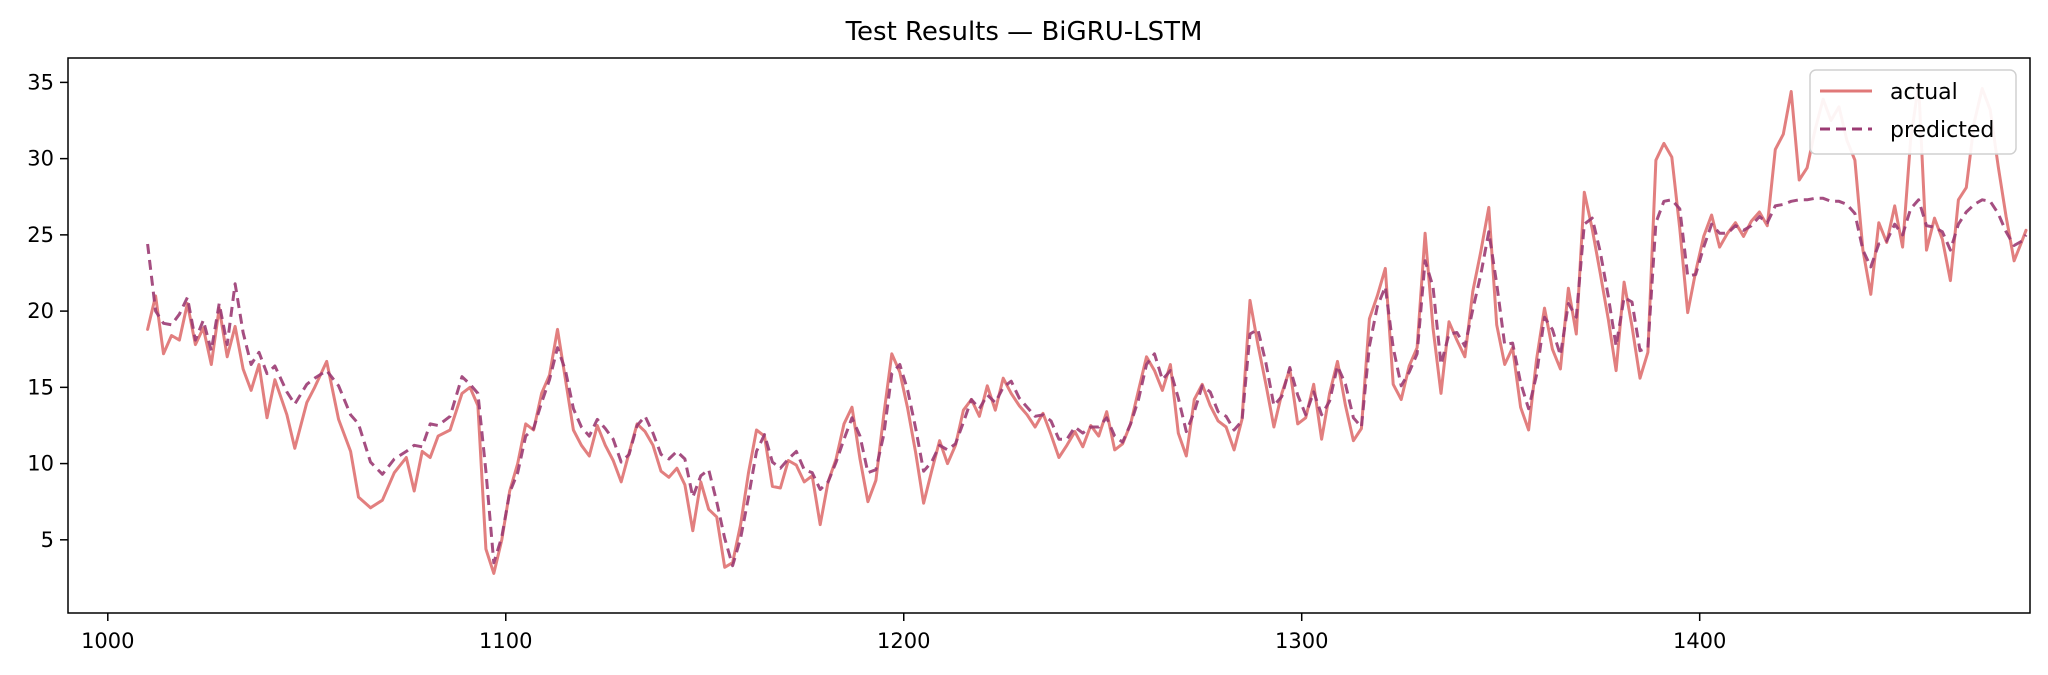 The width and height of the screenshot is (2048, 675). I want to click on x-tick-label: 1100, so click(505, 641).